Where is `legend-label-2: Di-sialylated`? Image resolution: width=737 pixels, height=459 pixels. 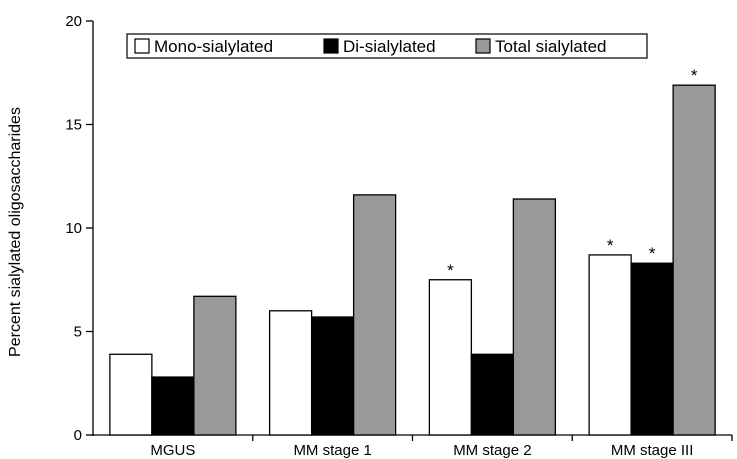
legend-label-2: Di-sialylated is located at coordinates (389, 46).